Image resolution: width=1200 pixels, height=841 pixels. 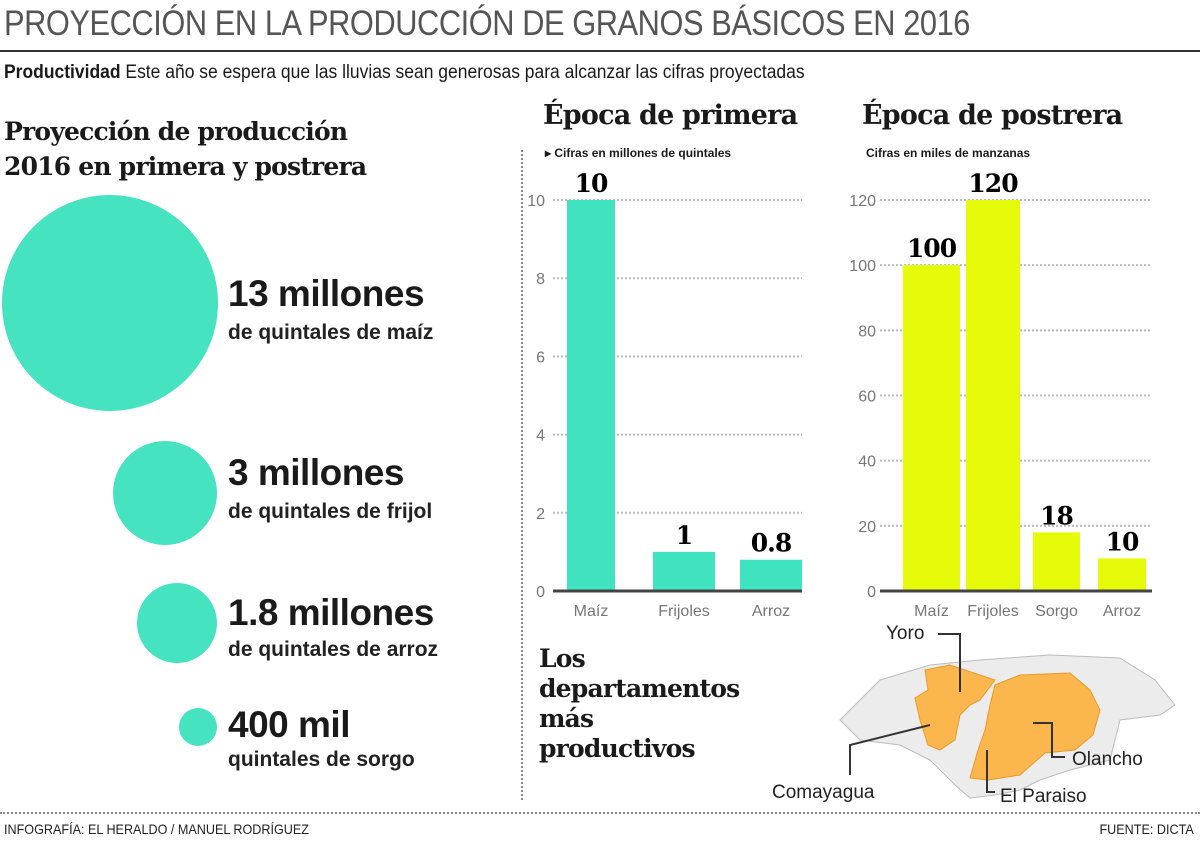 What do you see at coordinates (331, 332) in the screenshot?
I see `stat-maiz-label: de quintales de maíz` at bounding box center [331, 332].